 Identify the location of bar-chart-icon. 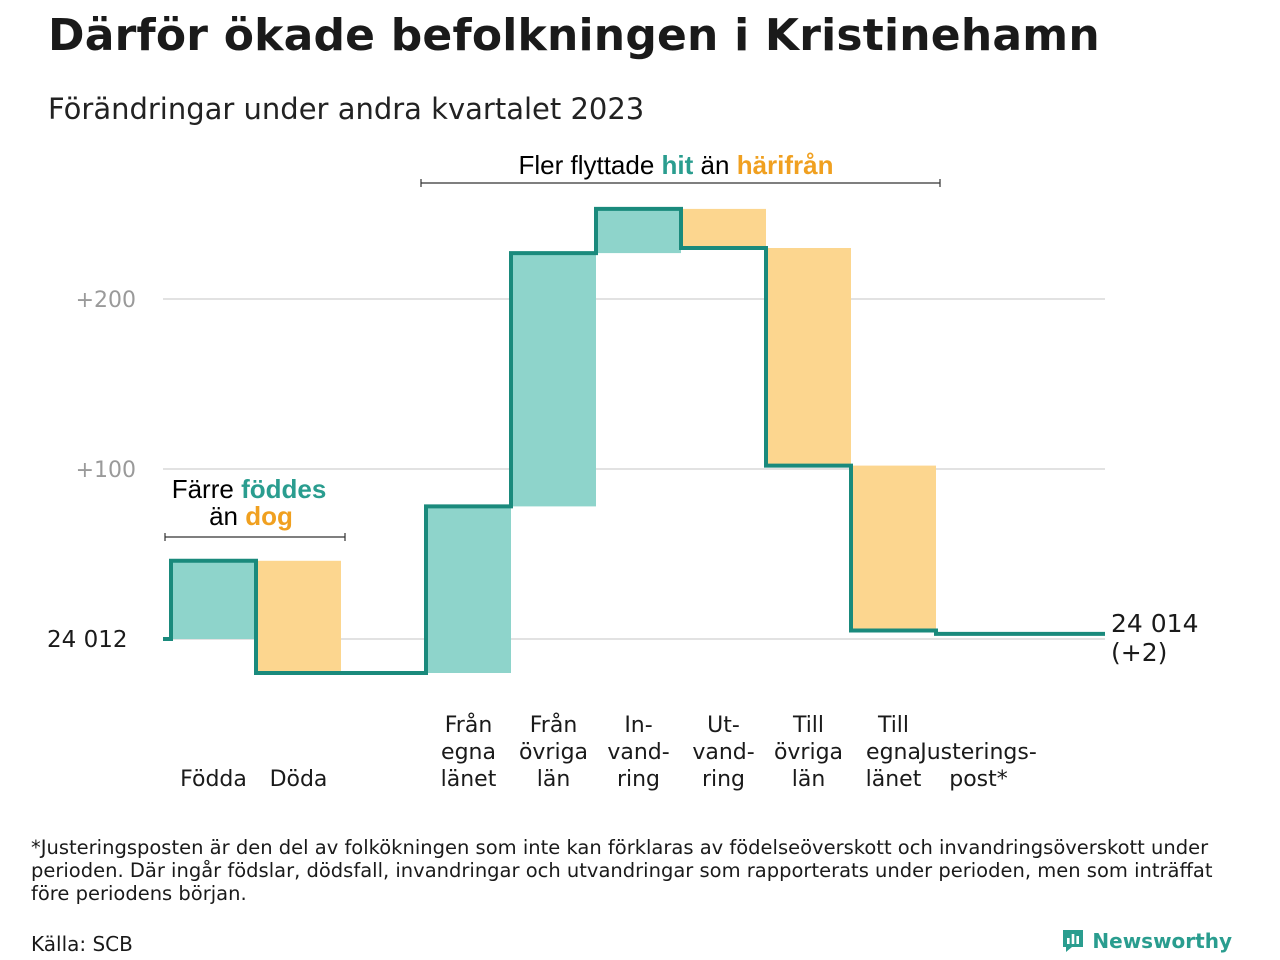
(1073, 941).